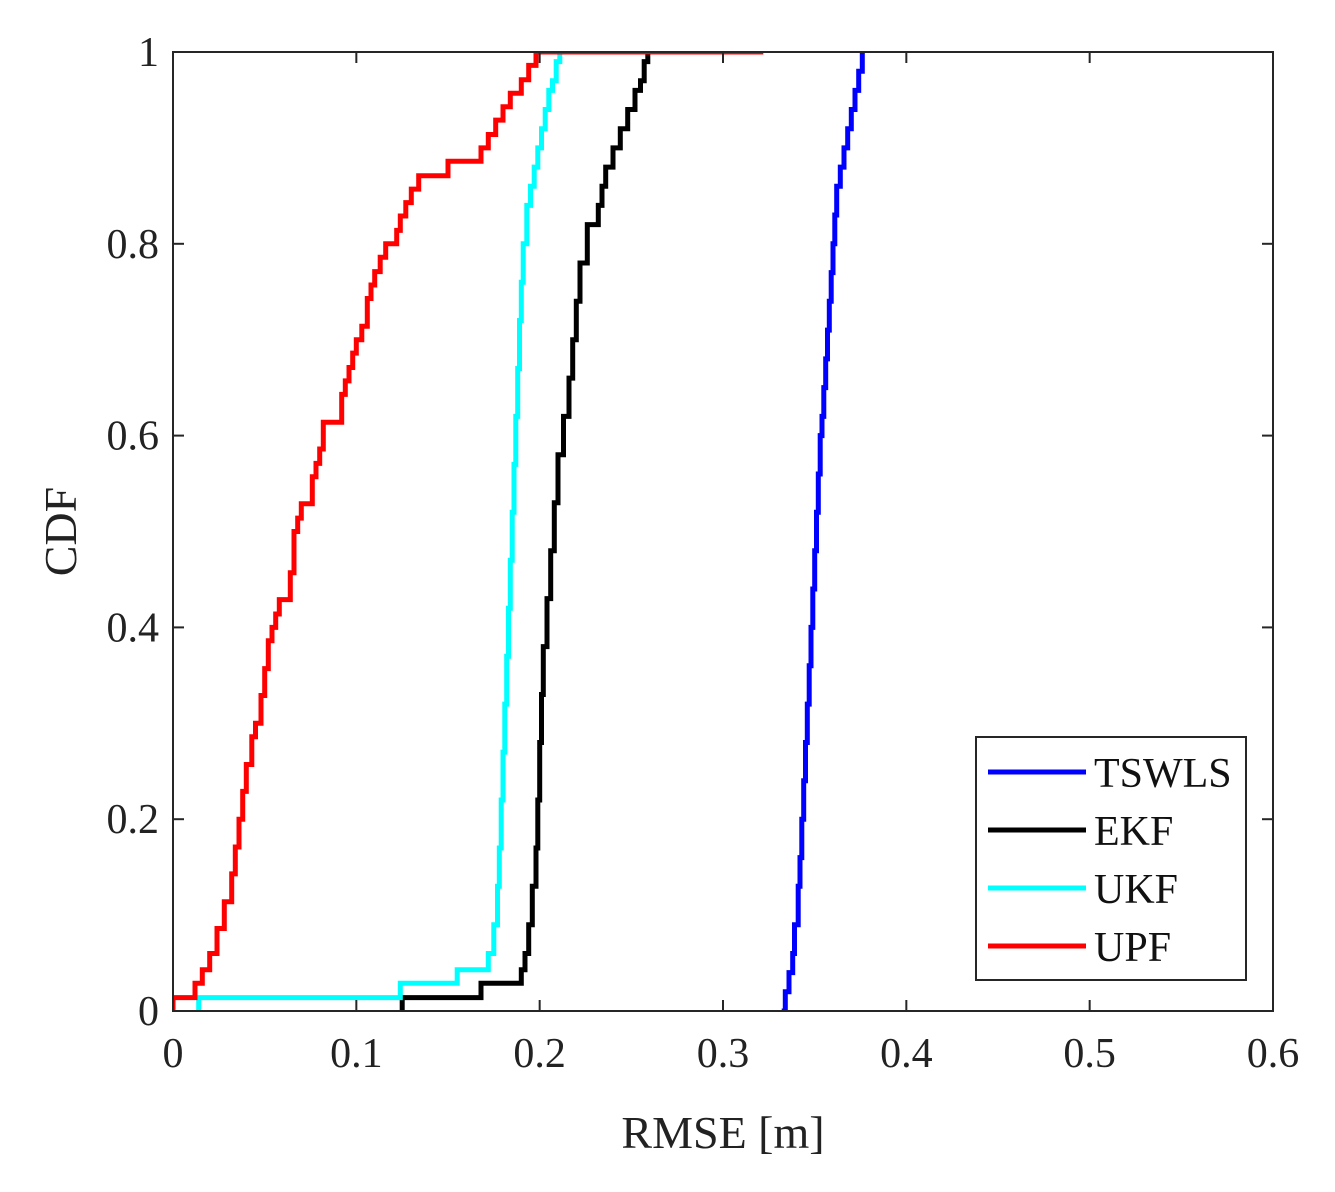 This screenshot has width=1335, height=1192. Describe the element at coordinates (906, 1054) in the screenshot. I see `x-tick-label: 0.4` at that location.